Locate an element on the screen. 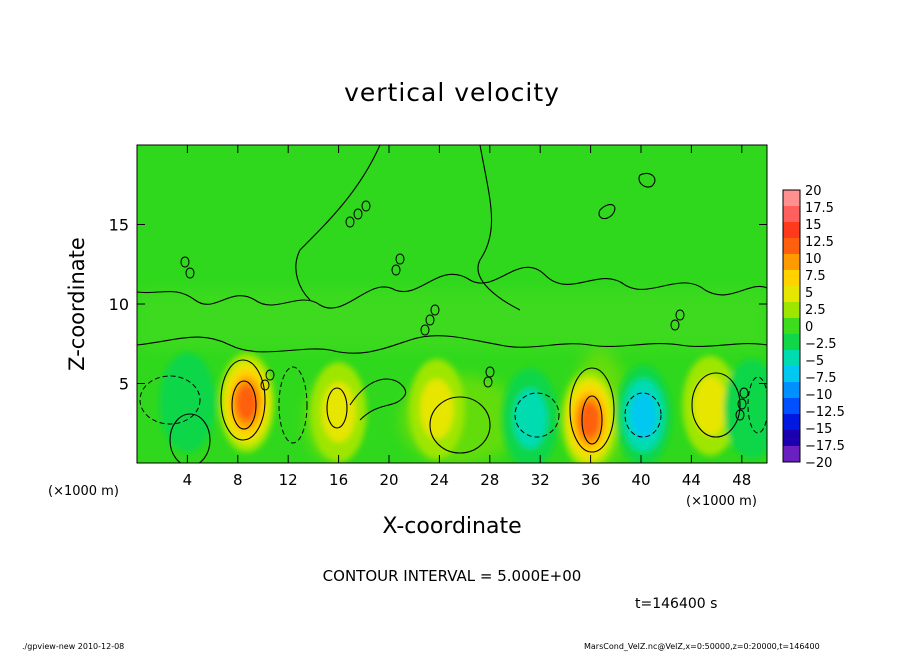 The height and width of the screenshot is (654, 904). colorbar-label-4: 10 is located at coordinates (813, 259).